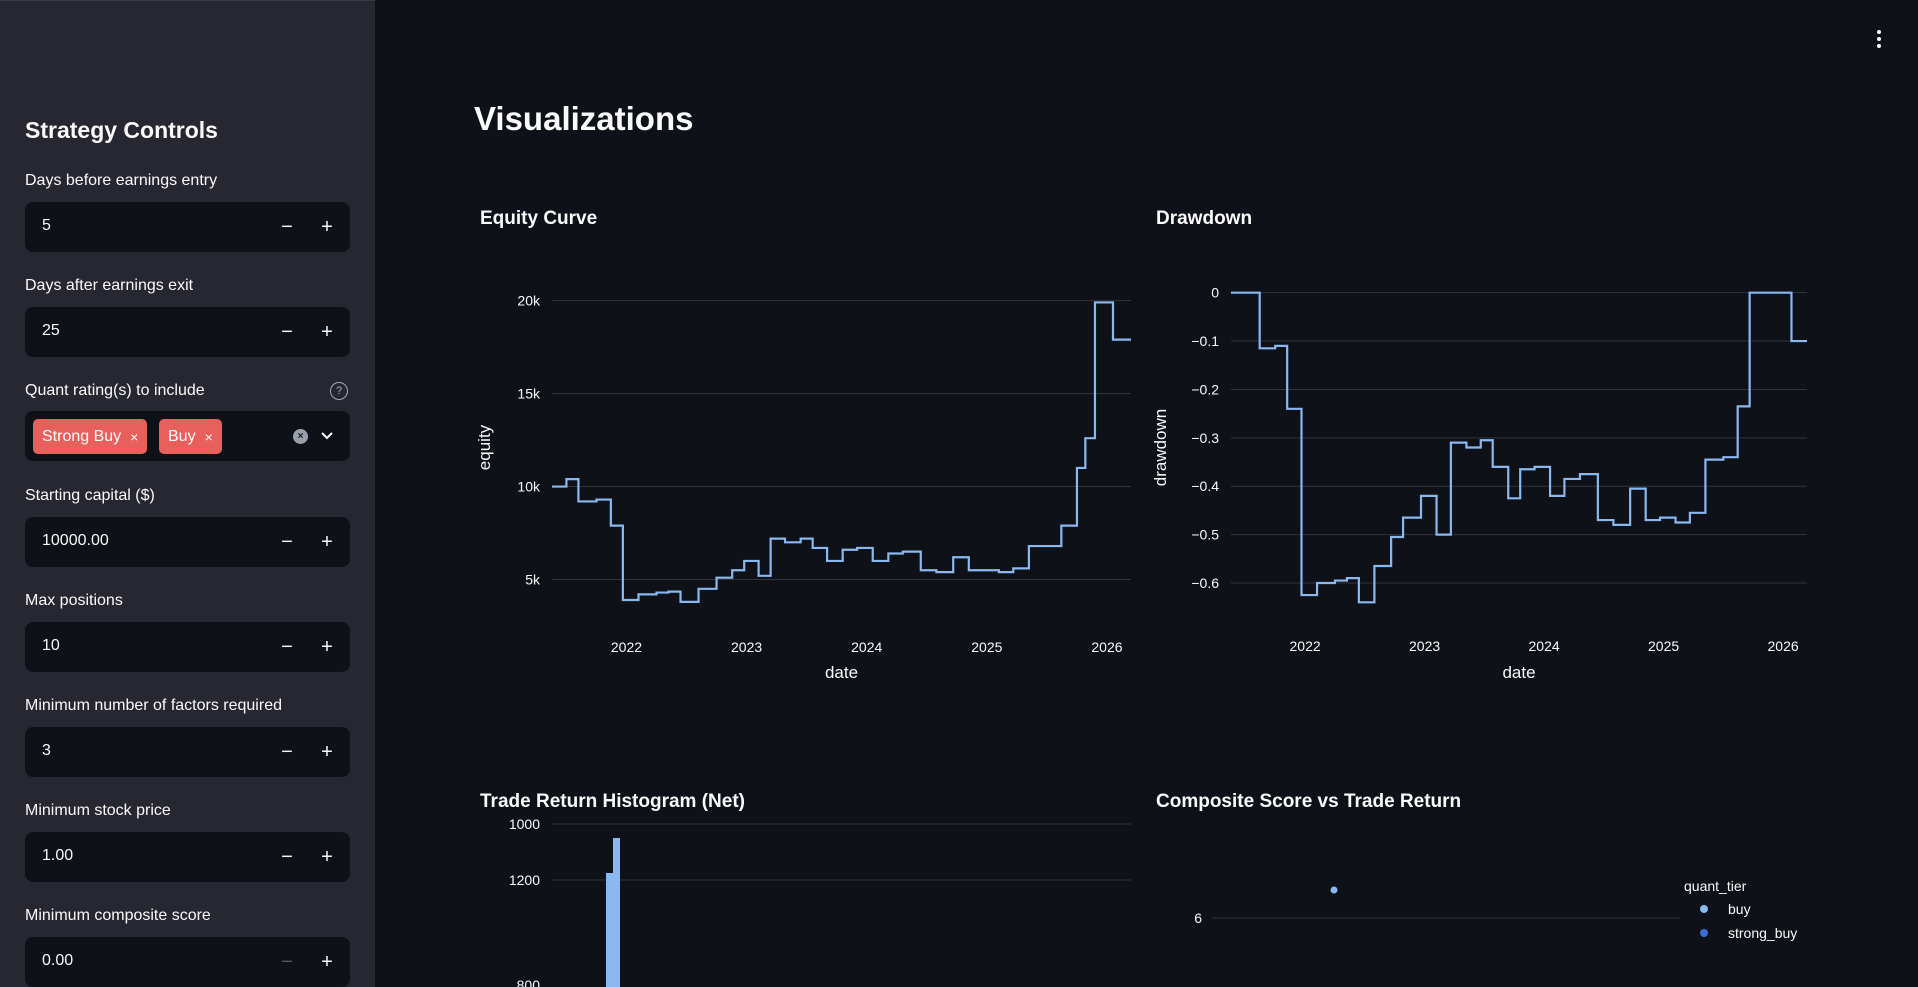 The width and height of the screenshot is (1918, 987). What do you see at coordinates (1160, 448) in the screenshot?
I see `chart1-yaxis-label: drawdown` at bounding box center [1160, 448].